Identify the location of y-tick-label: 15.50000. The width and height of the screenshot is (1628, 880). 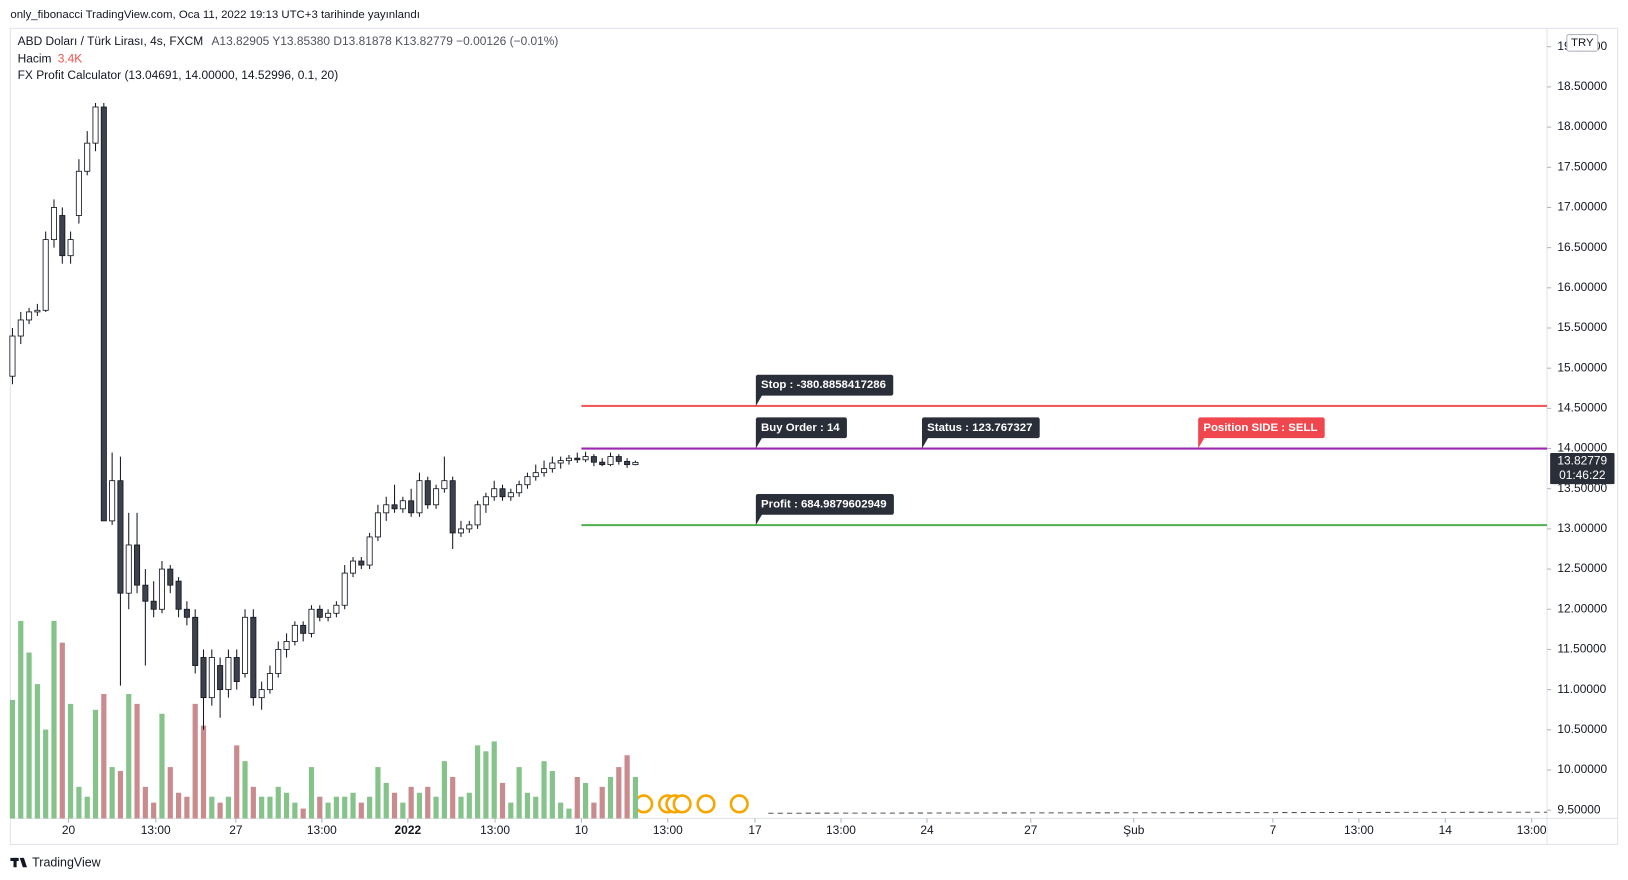
(1582, 327).